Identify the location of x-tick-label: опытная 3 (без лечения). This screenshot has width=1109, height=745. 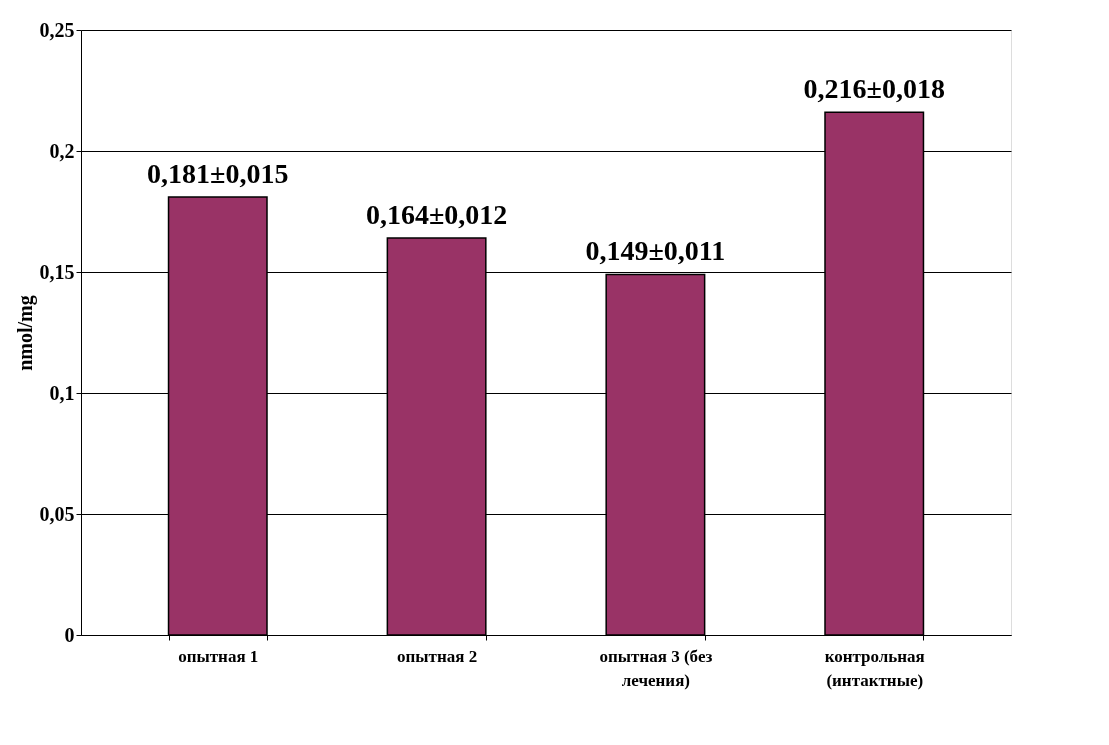
(656, 668).